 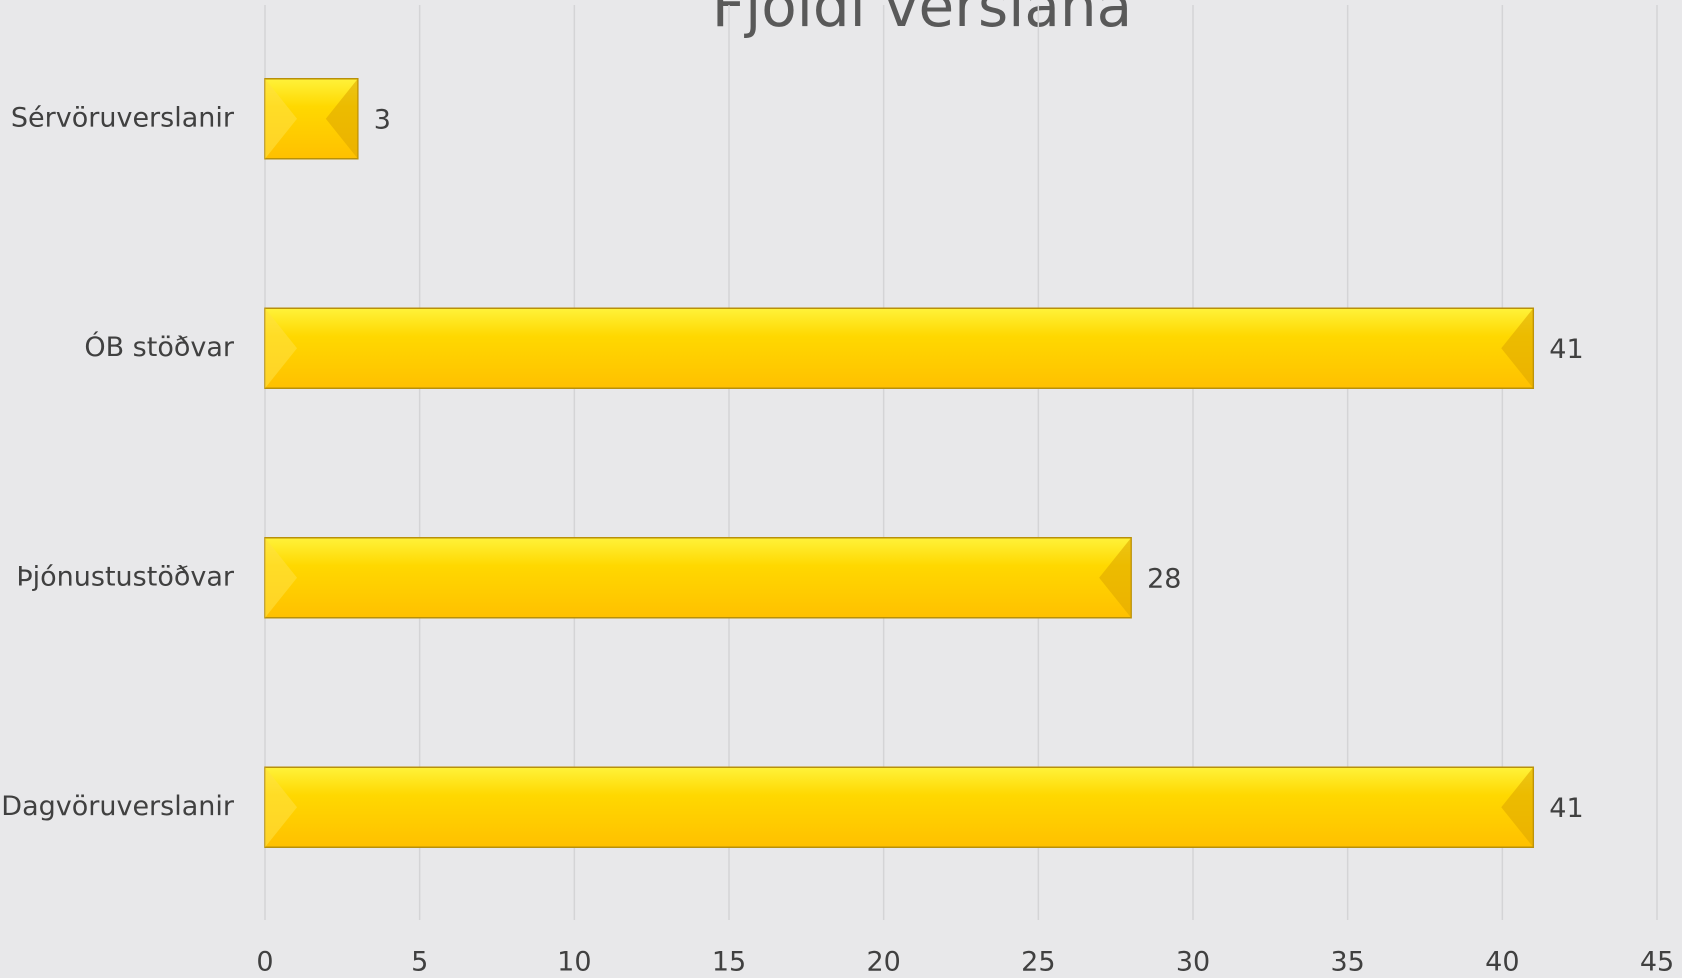 What do you see at coordinates (574, 962) in the screenshot?
I see `x-tick-label: 10` at bounding box center [574, 962].